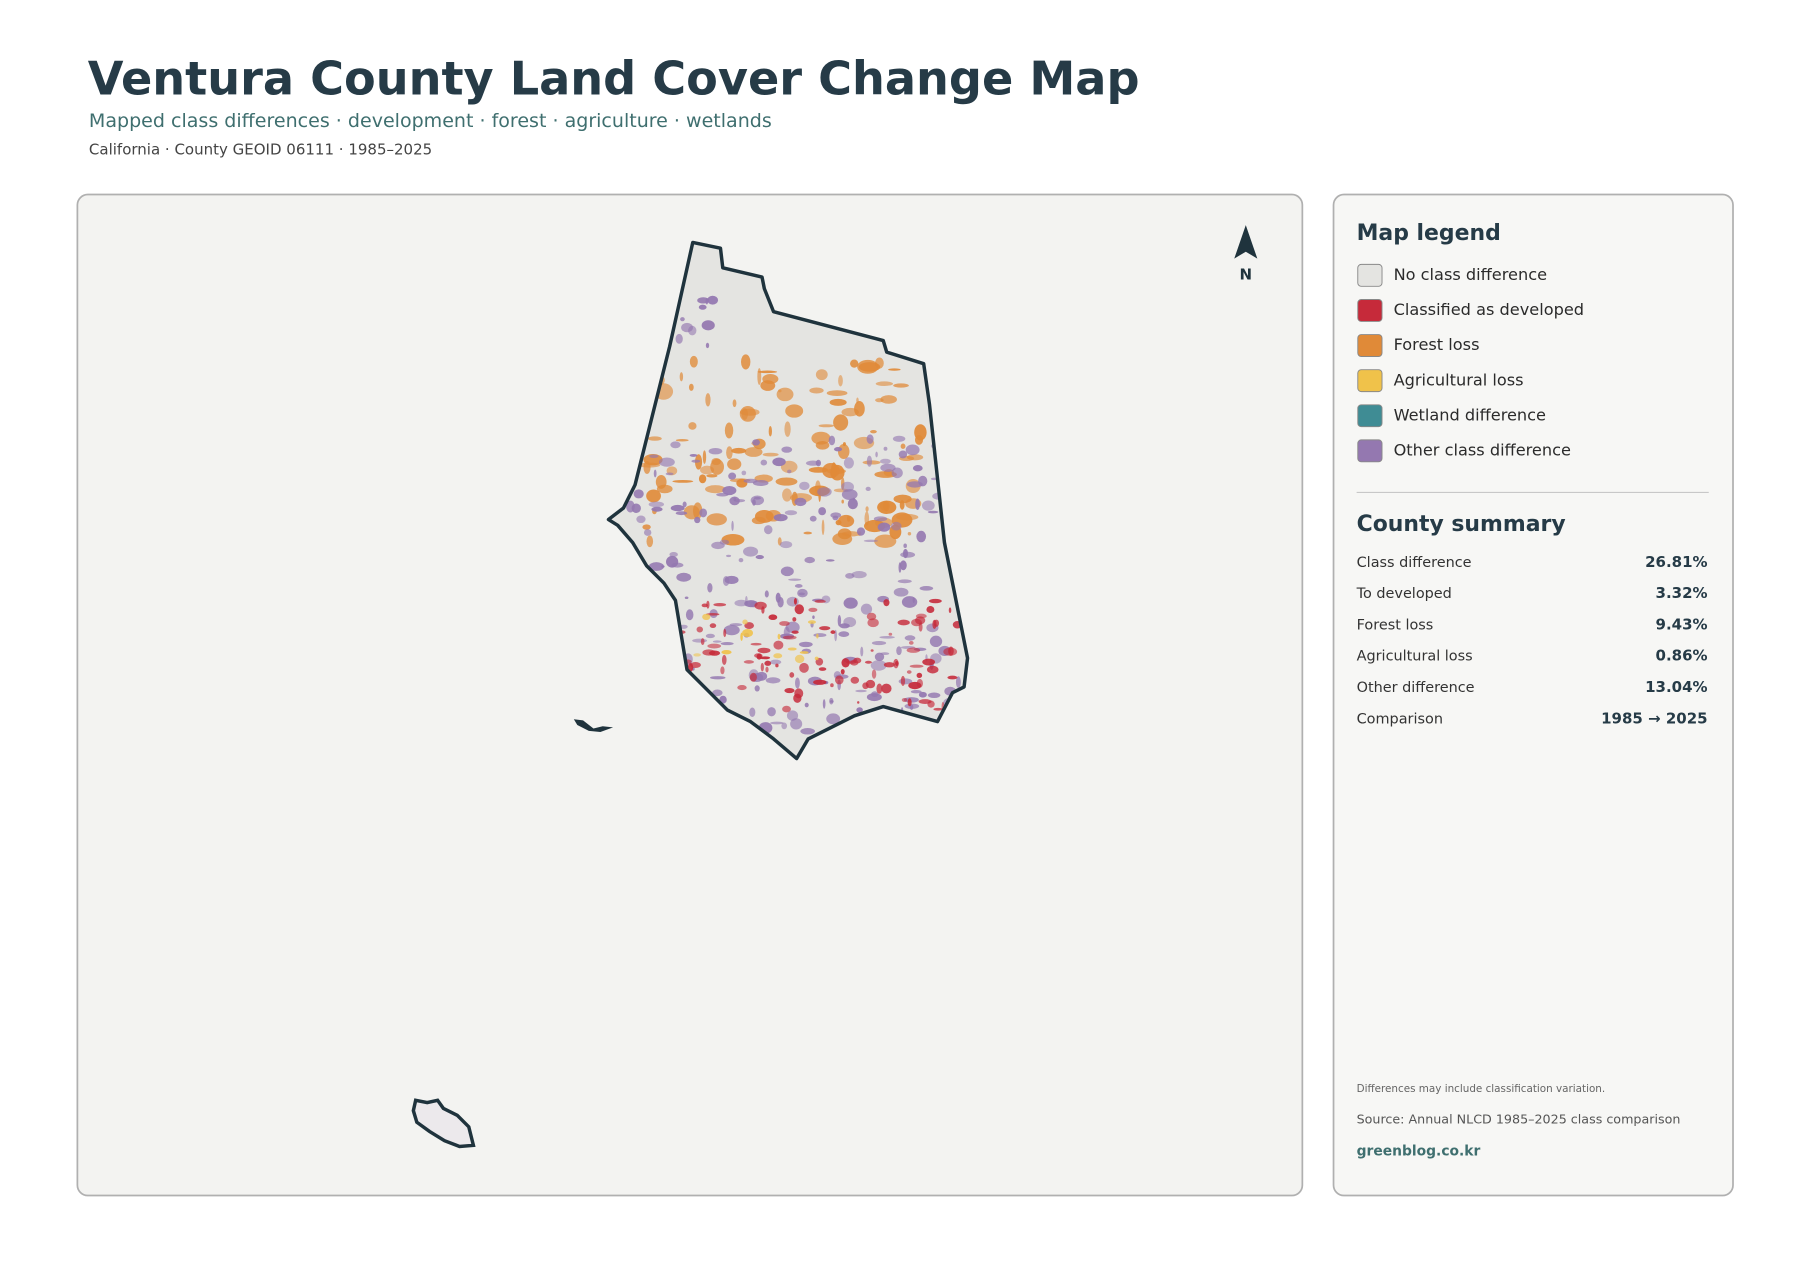 This screenshot has width=1800, height=1273. I want to click on legend-label: Forest loss, so click(1437, 344).